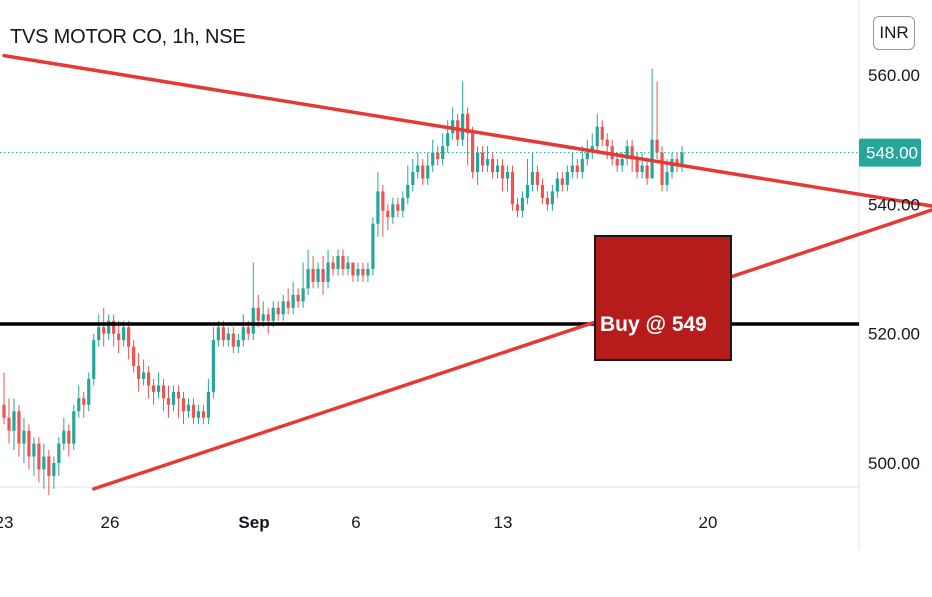 The image size is (932, 597). Describe the element at coordinates (358, 522) in the screenshot. I see `time-axis: 23 26 Sep 6 13 20` at that location.